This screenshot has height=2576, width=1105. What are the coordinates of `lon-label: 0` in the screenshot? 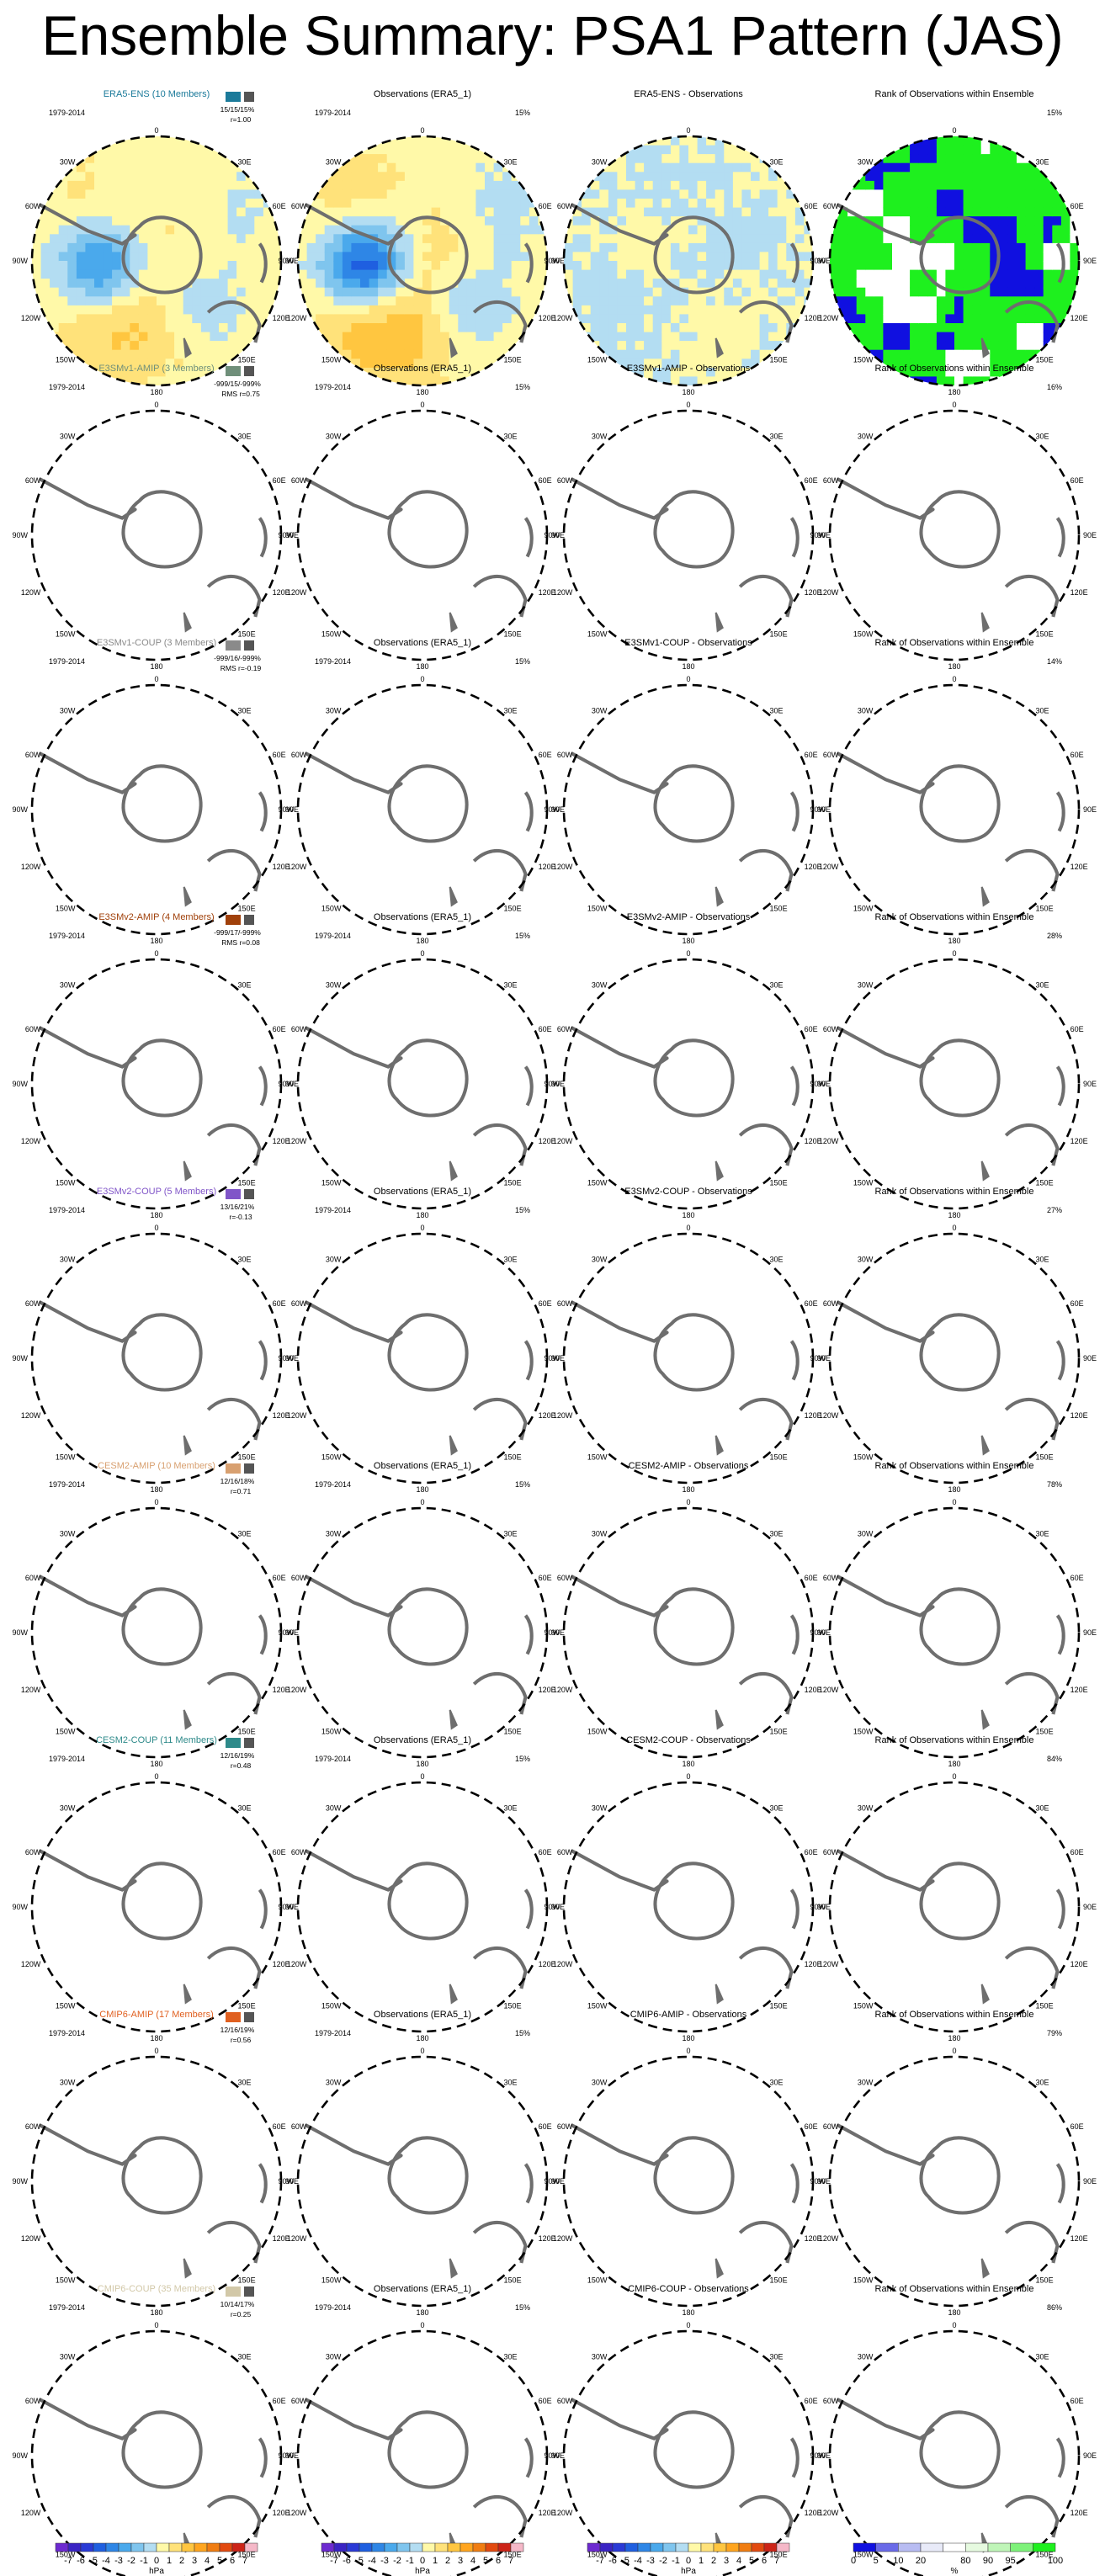 It's located at (954, 130).